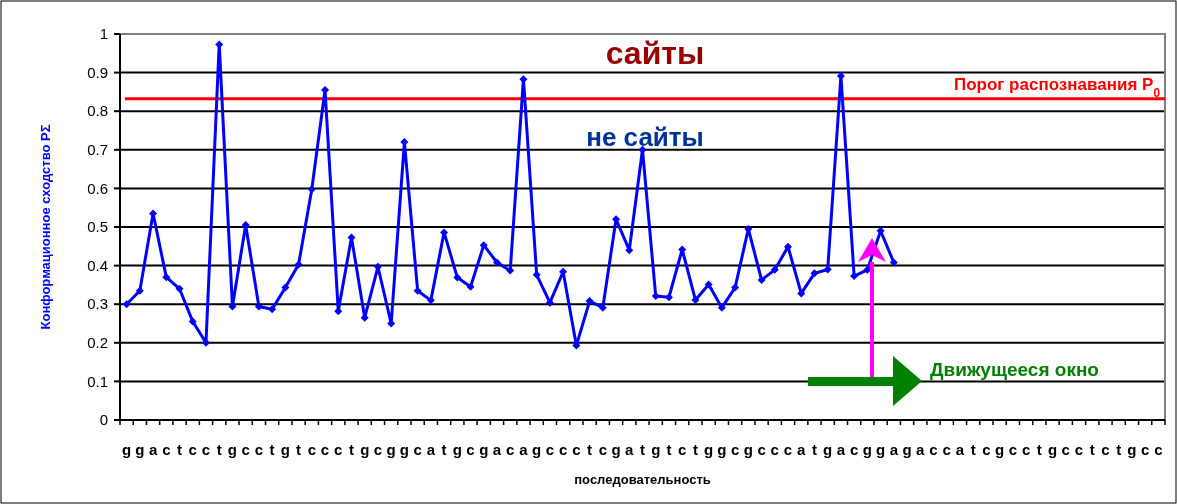 This screenshot has height=504, width=1177. Describe the element at coordinates (655, 53) in the screenshot. I see `annotation: сайты` at that location.